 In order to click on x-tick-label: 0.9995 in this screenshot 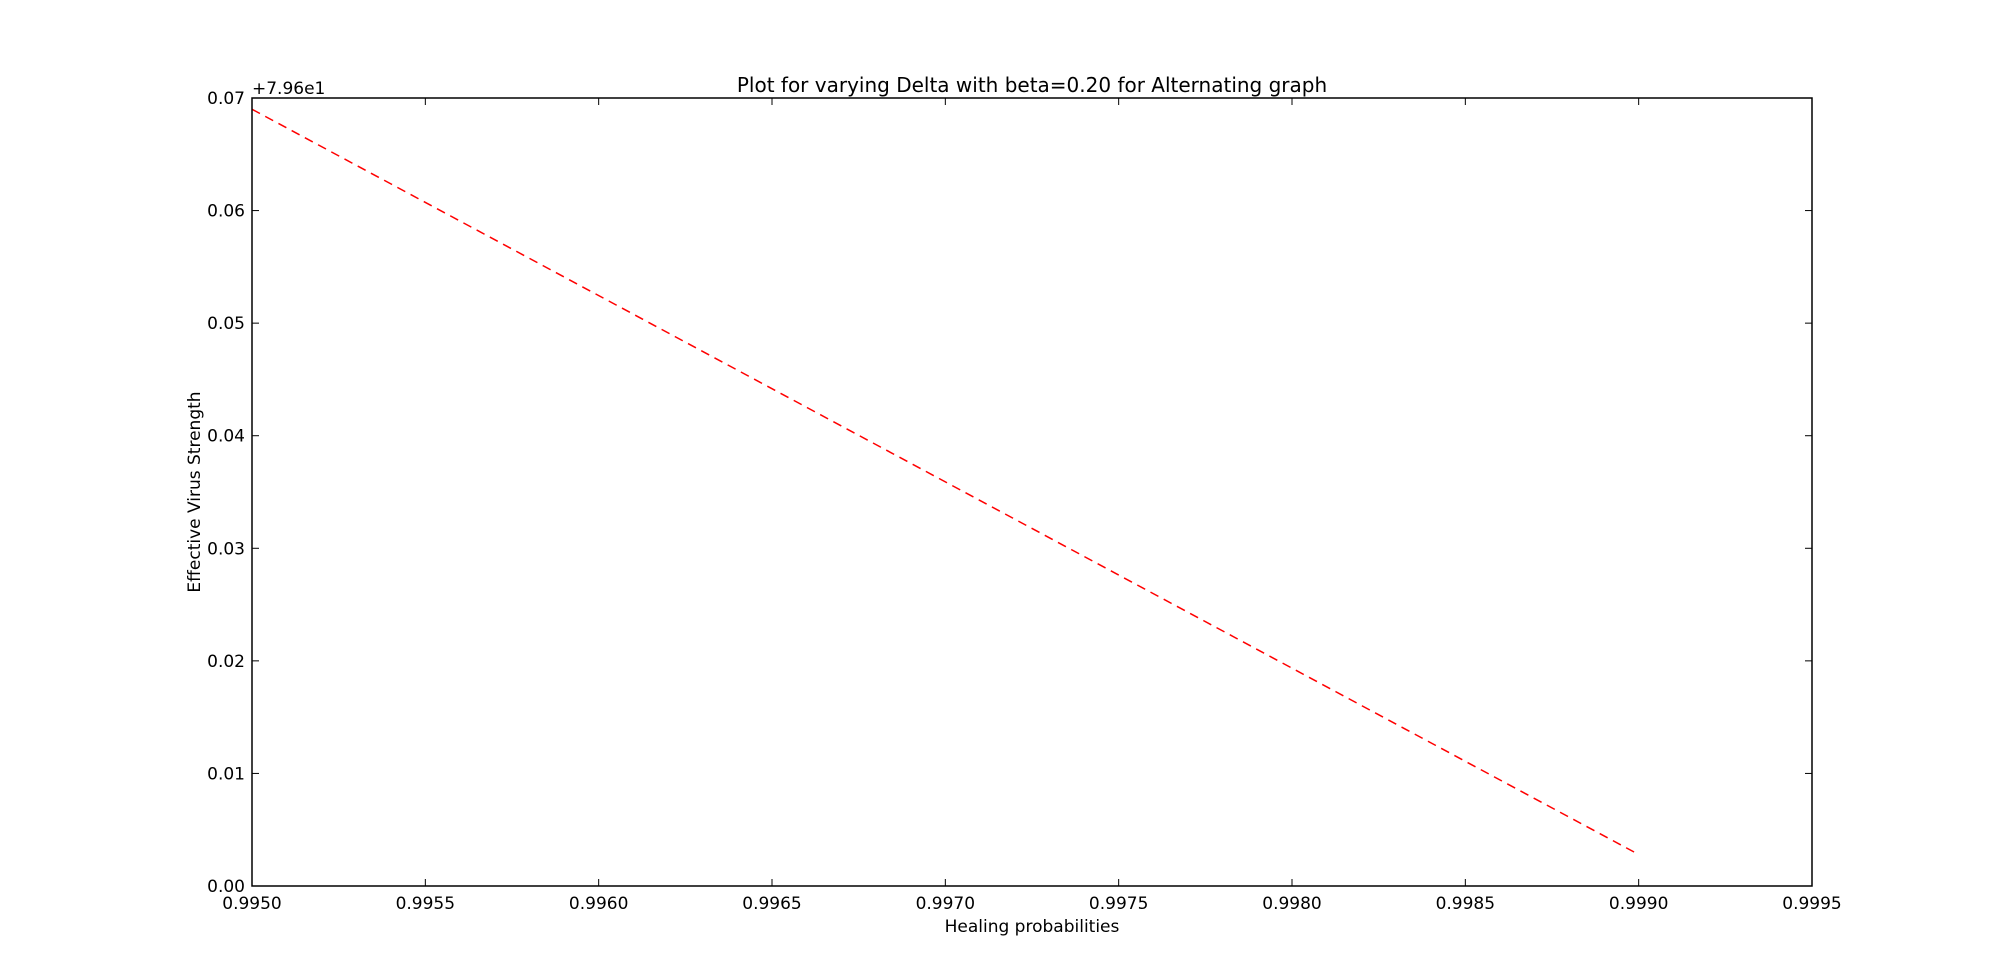, I will do `click(1811, 904)`.